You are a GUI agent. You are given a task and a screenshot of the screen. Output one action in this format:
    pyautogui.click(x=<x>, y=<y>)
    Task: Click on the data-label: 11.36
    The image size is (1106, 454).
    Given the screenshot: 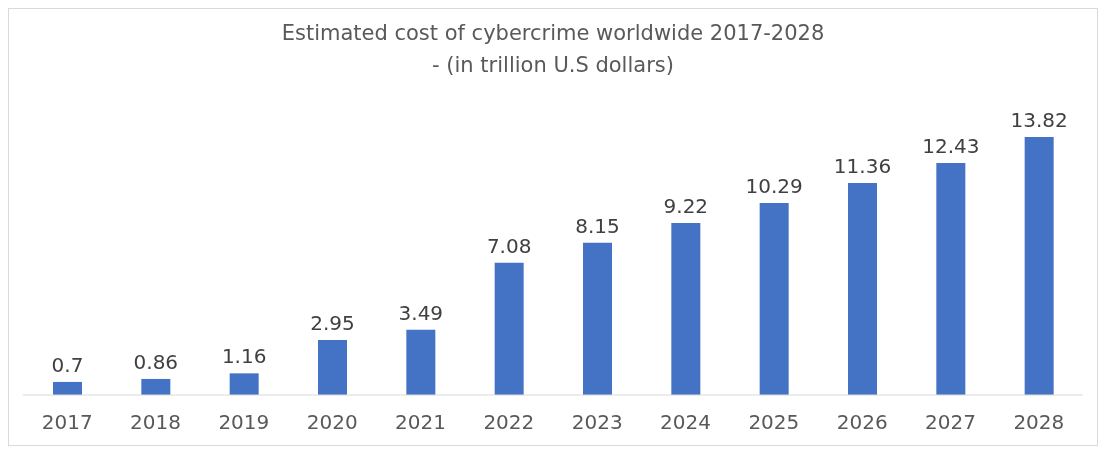 What is the action you would take?
    pyautogui.click(x=862, y=165)
    